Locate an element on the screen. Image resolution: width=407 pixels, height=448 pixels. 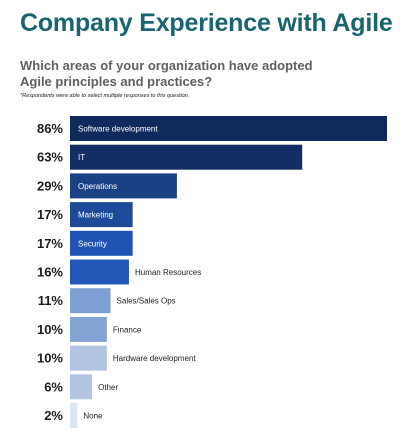
bar-finance is located at coordinates (88, 329).